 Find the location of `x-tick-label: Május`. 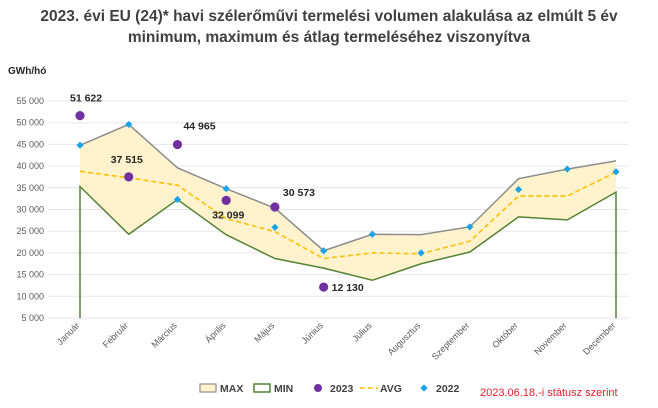

x-tick-label: Május is located at coordinates (264, 332).